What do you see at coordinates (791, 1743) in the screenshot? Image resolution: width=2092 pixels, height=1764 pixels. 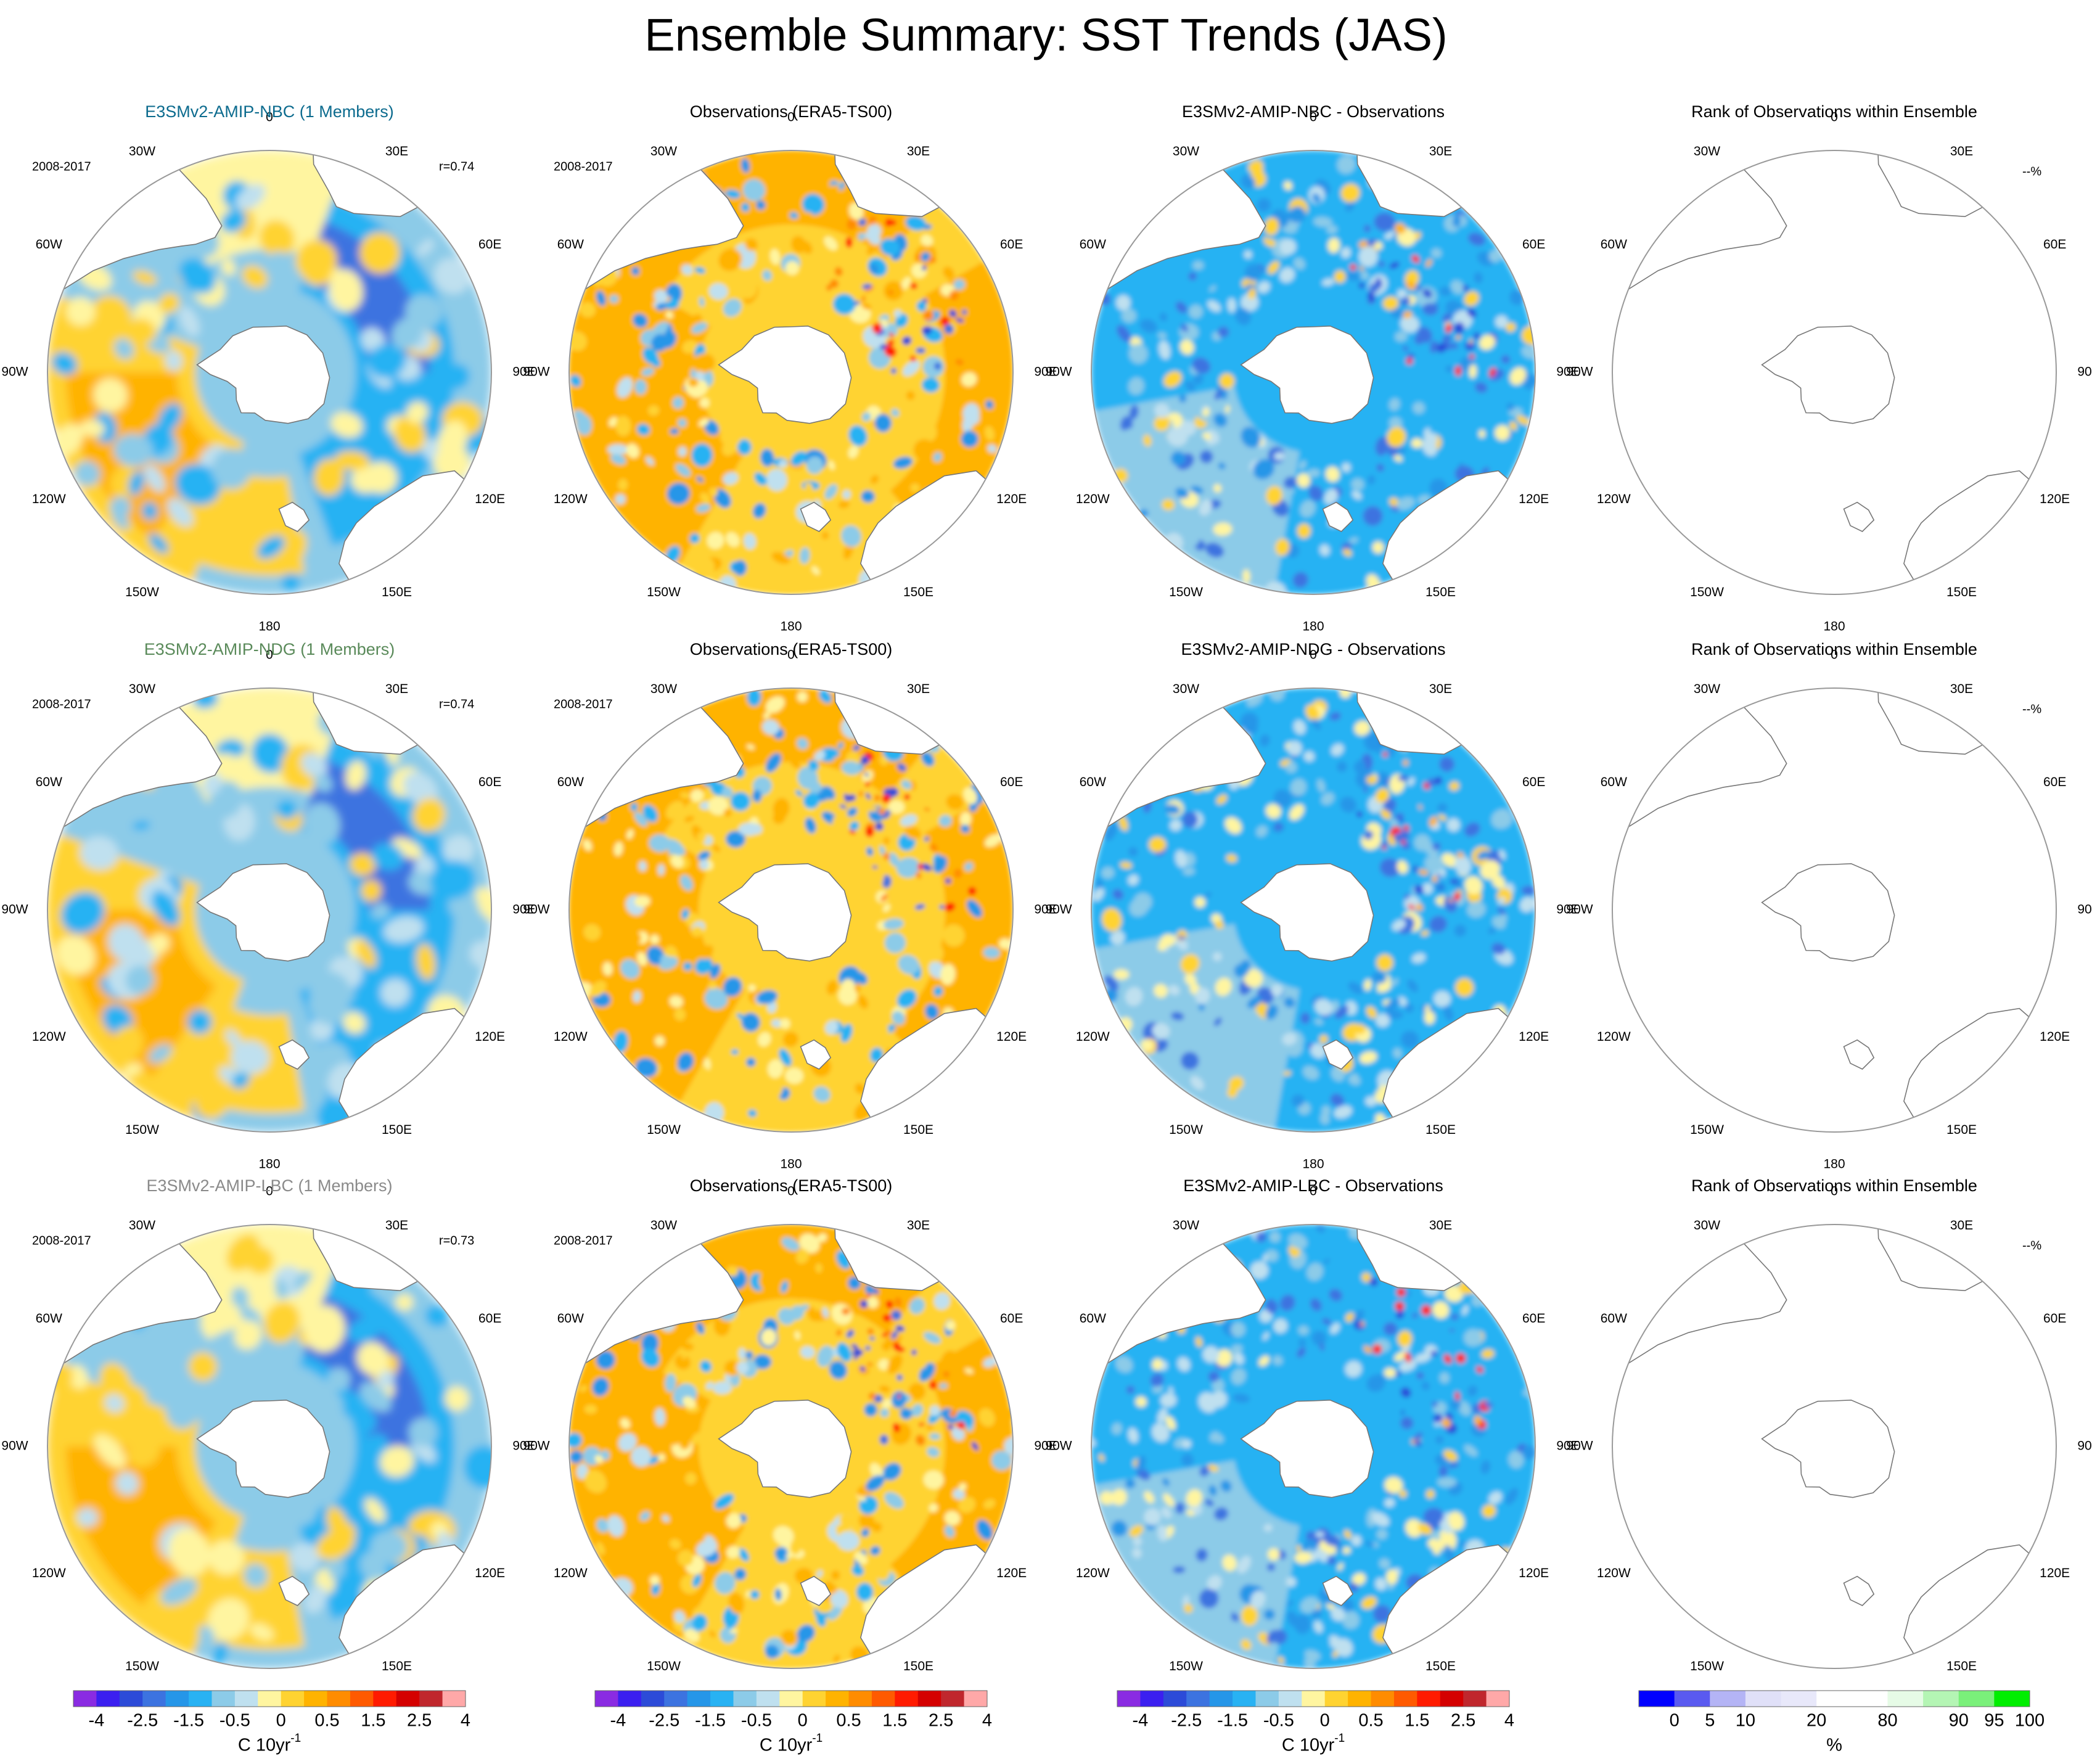 I see `colorbar-units: C 10yr-1` at bounding box center [791, 1743].